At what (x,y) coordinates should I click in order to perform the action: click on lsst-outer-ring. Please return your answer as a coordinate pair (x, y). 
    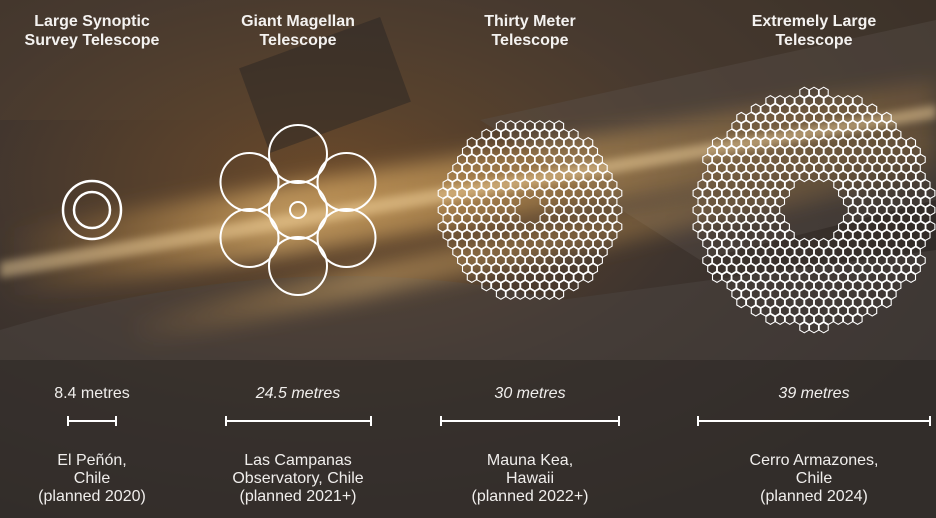
    Looking at the image, I should click on (92, 210).